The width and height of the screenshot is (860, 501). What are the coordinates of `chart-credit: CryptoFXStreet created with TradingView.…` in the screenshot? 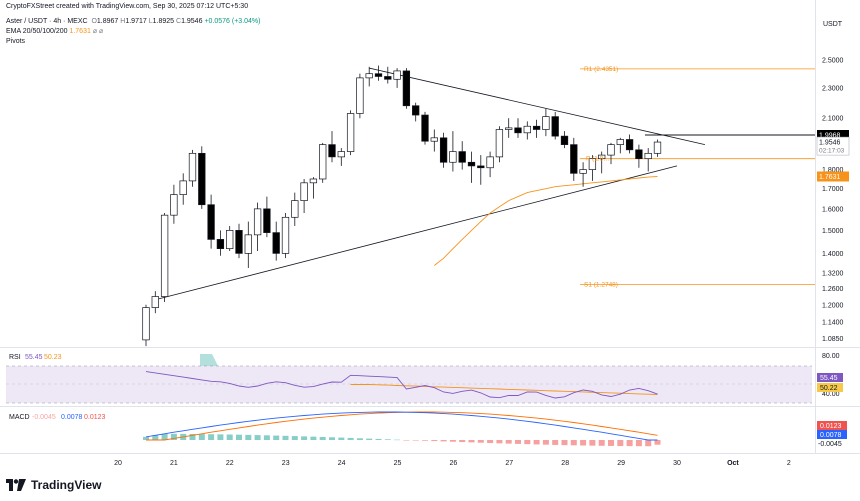 It's located at (127, 6).